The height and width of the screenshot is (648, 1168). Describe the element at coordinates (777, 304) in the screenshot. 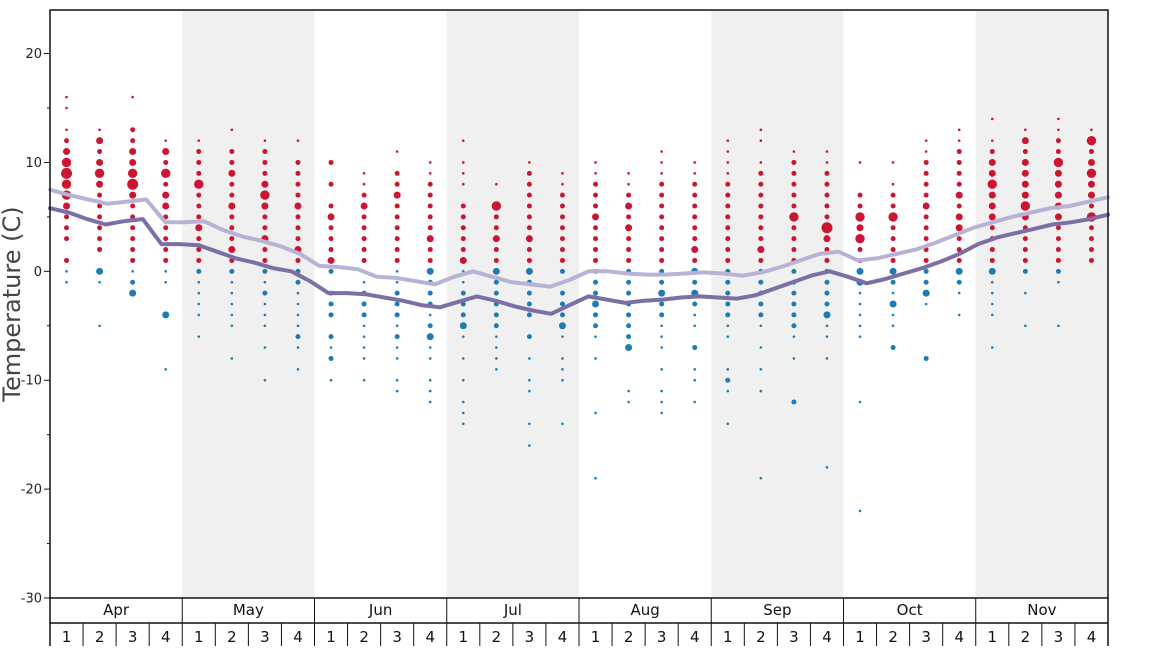

I see `month-band` at that location.